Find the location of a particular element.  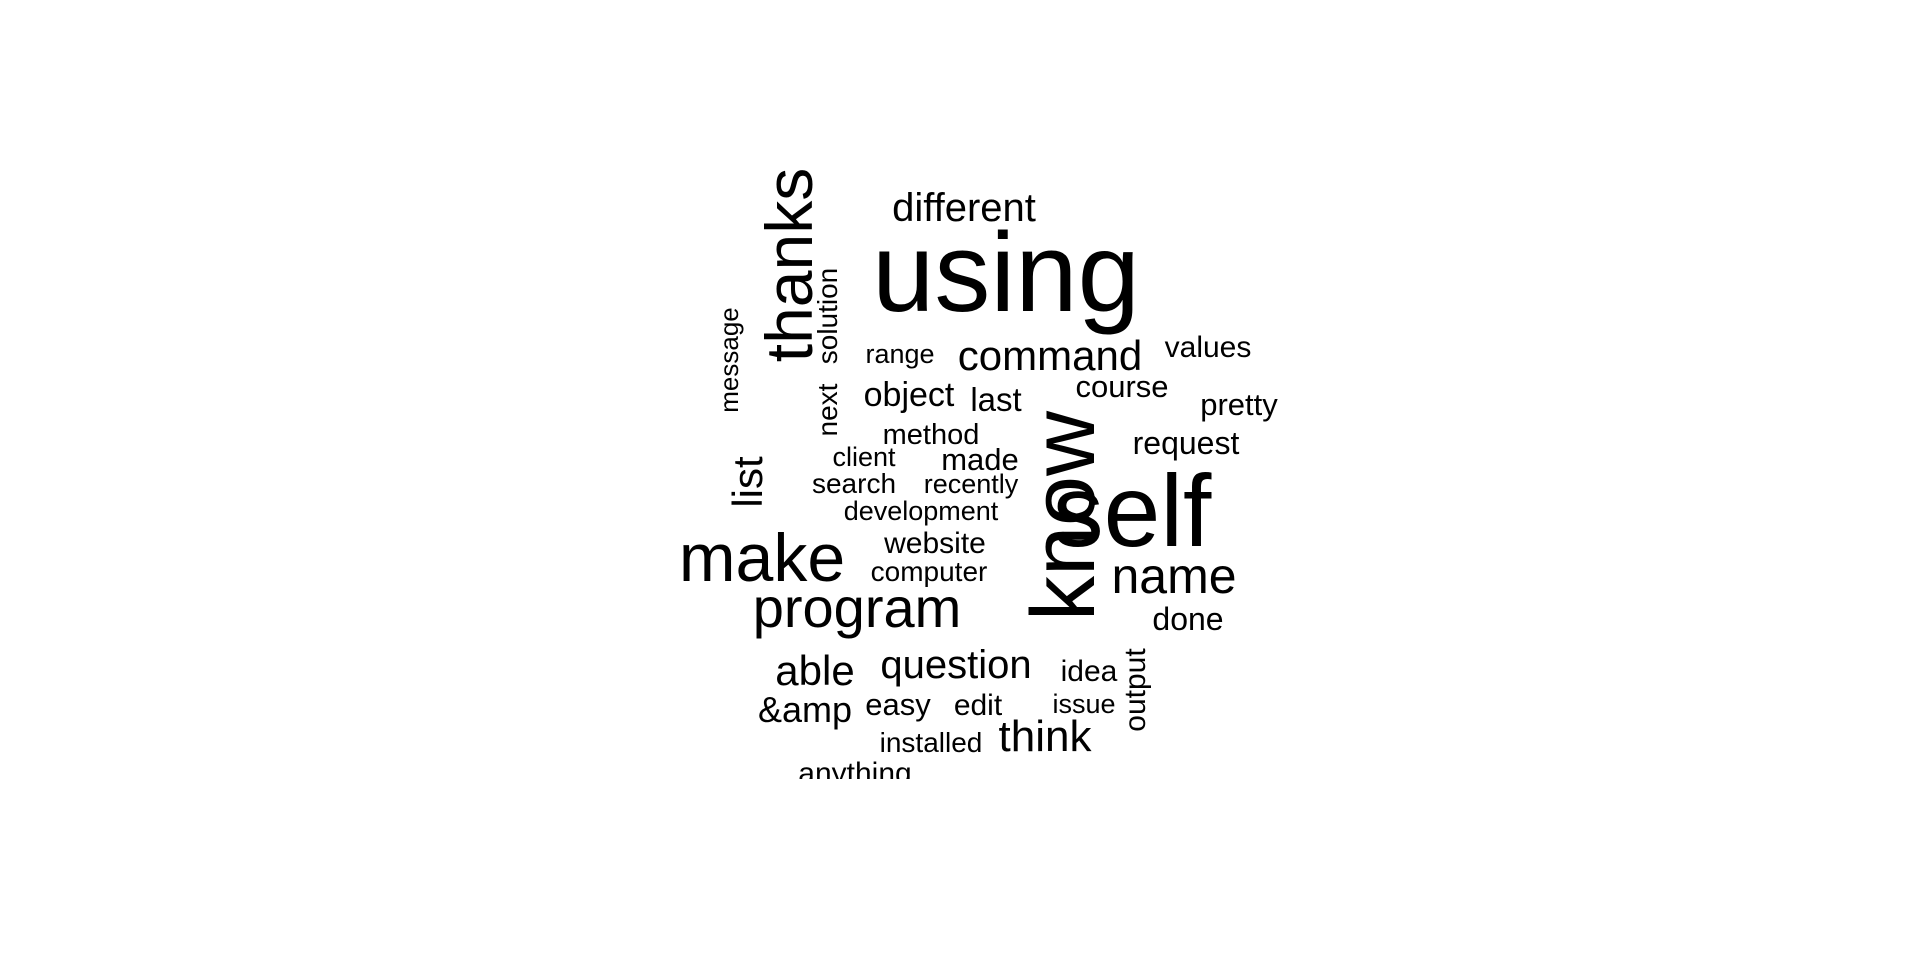

word-range: range is located at coordinates (899, 354).